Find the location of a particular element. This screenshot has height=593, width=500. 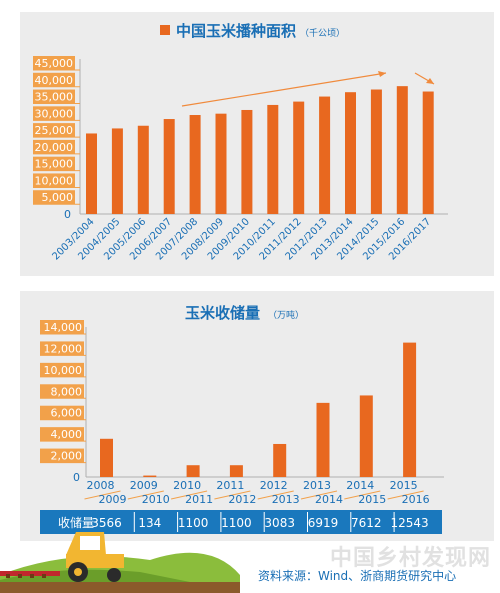

x-tick-label-start: 2011 is located at coordinates (230, 485).